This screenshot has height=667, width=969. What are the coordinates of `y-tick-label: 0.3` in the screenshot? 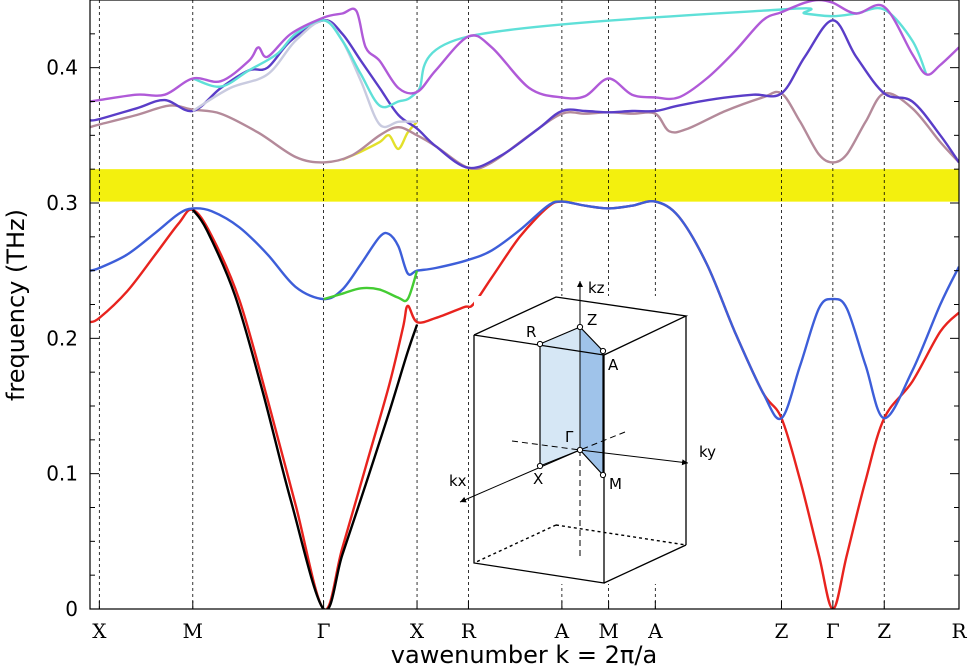 It's located at (62, 203).